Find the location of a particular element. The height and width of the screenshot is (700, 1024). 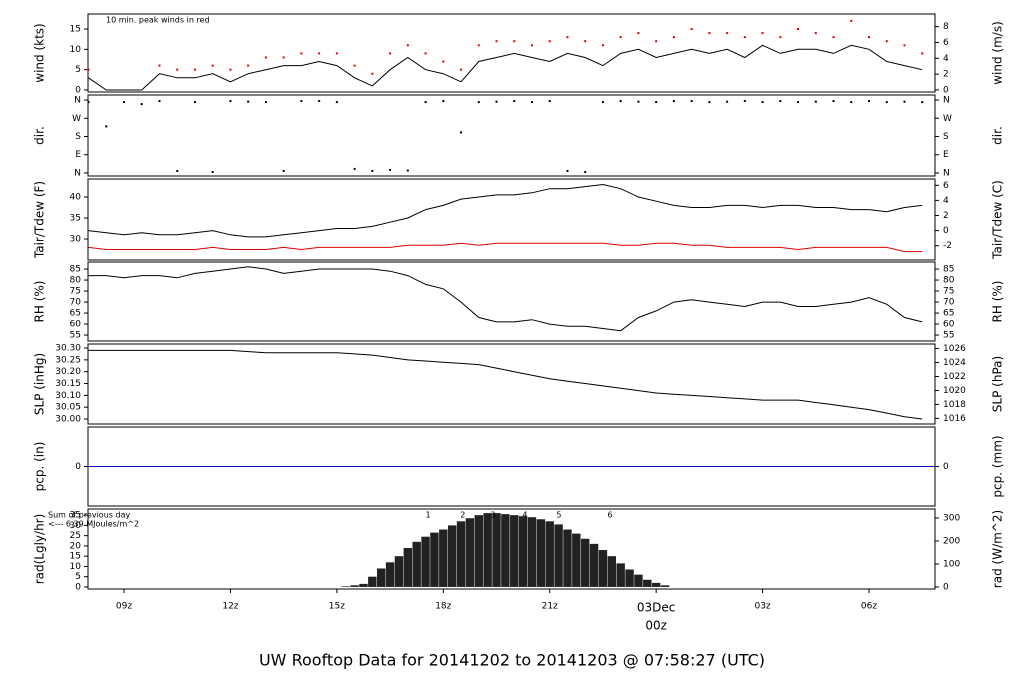

y-axis-title: SLP (inHg) is located at coordinates (40, 384).